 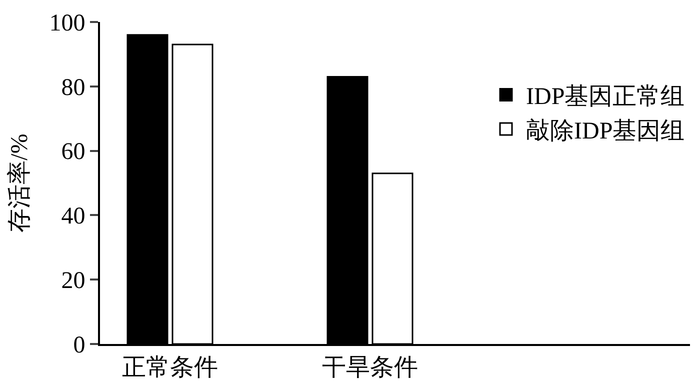 I want to click on legend-label: IDP基因正常组, so click(x=605, y=97).